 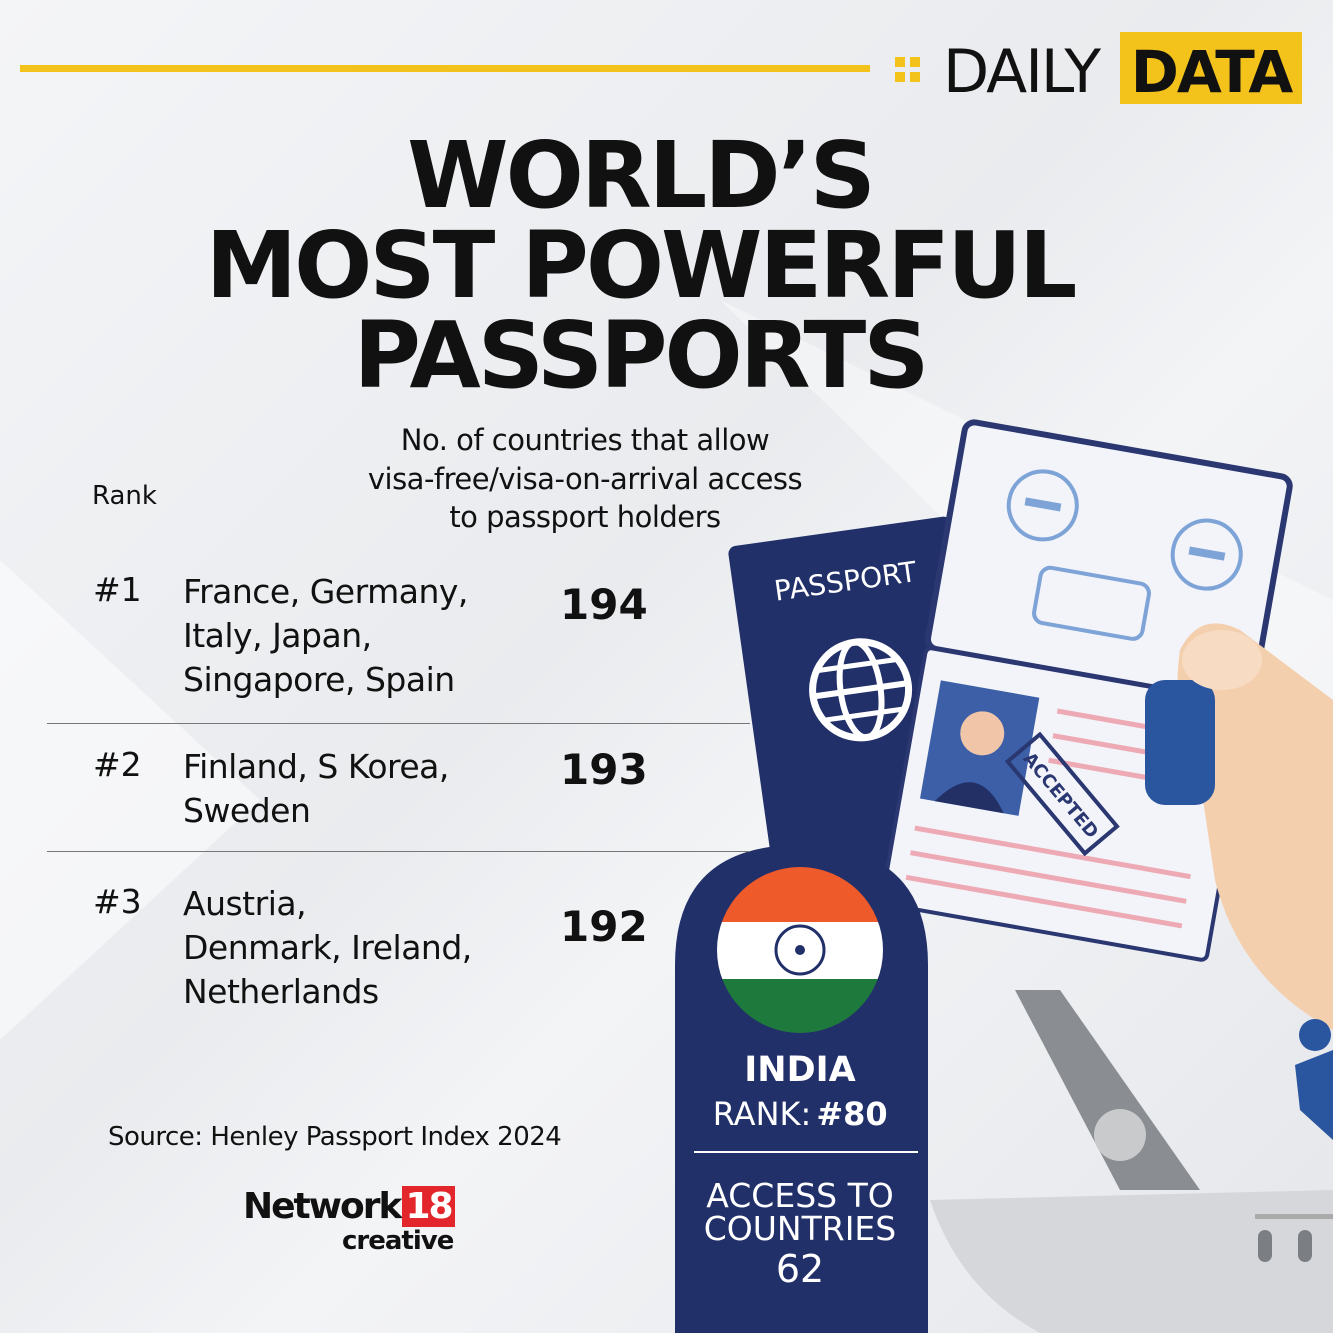 I want to click on countries: Singapore, Spain, so click(x=319, y=679).